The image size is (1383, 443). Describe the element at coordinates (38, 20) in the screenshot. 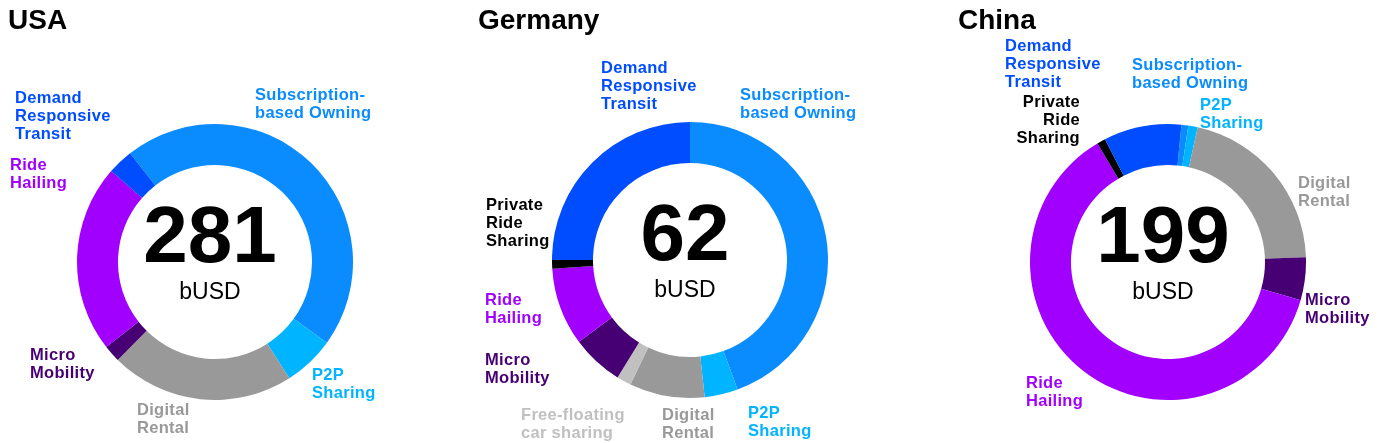

I see `chart-title: USA` at that location.